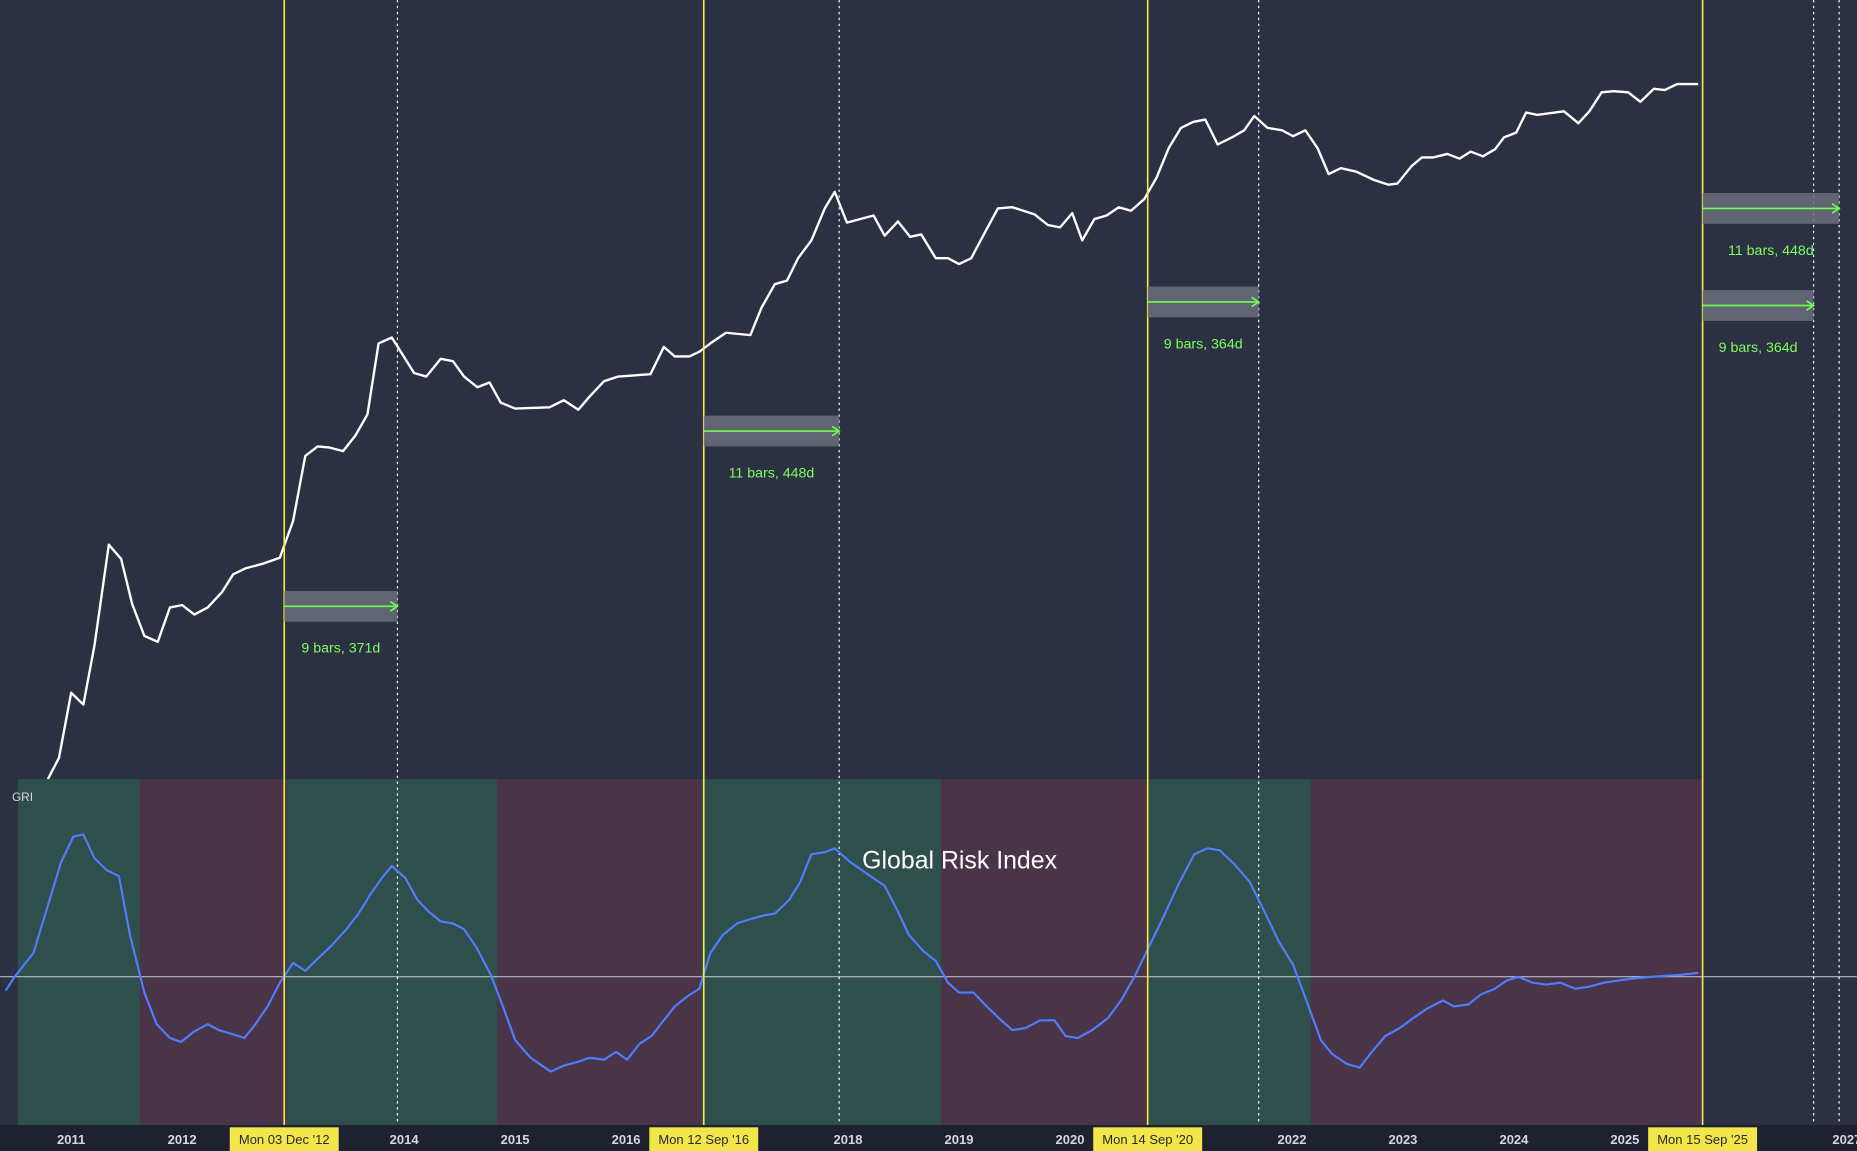 This screenshot has height=1151, width=1857. What do you see at coordinates (22, 797) in the screenshot?
I see `pane-label: GRI` at bounding box center [22, 797].